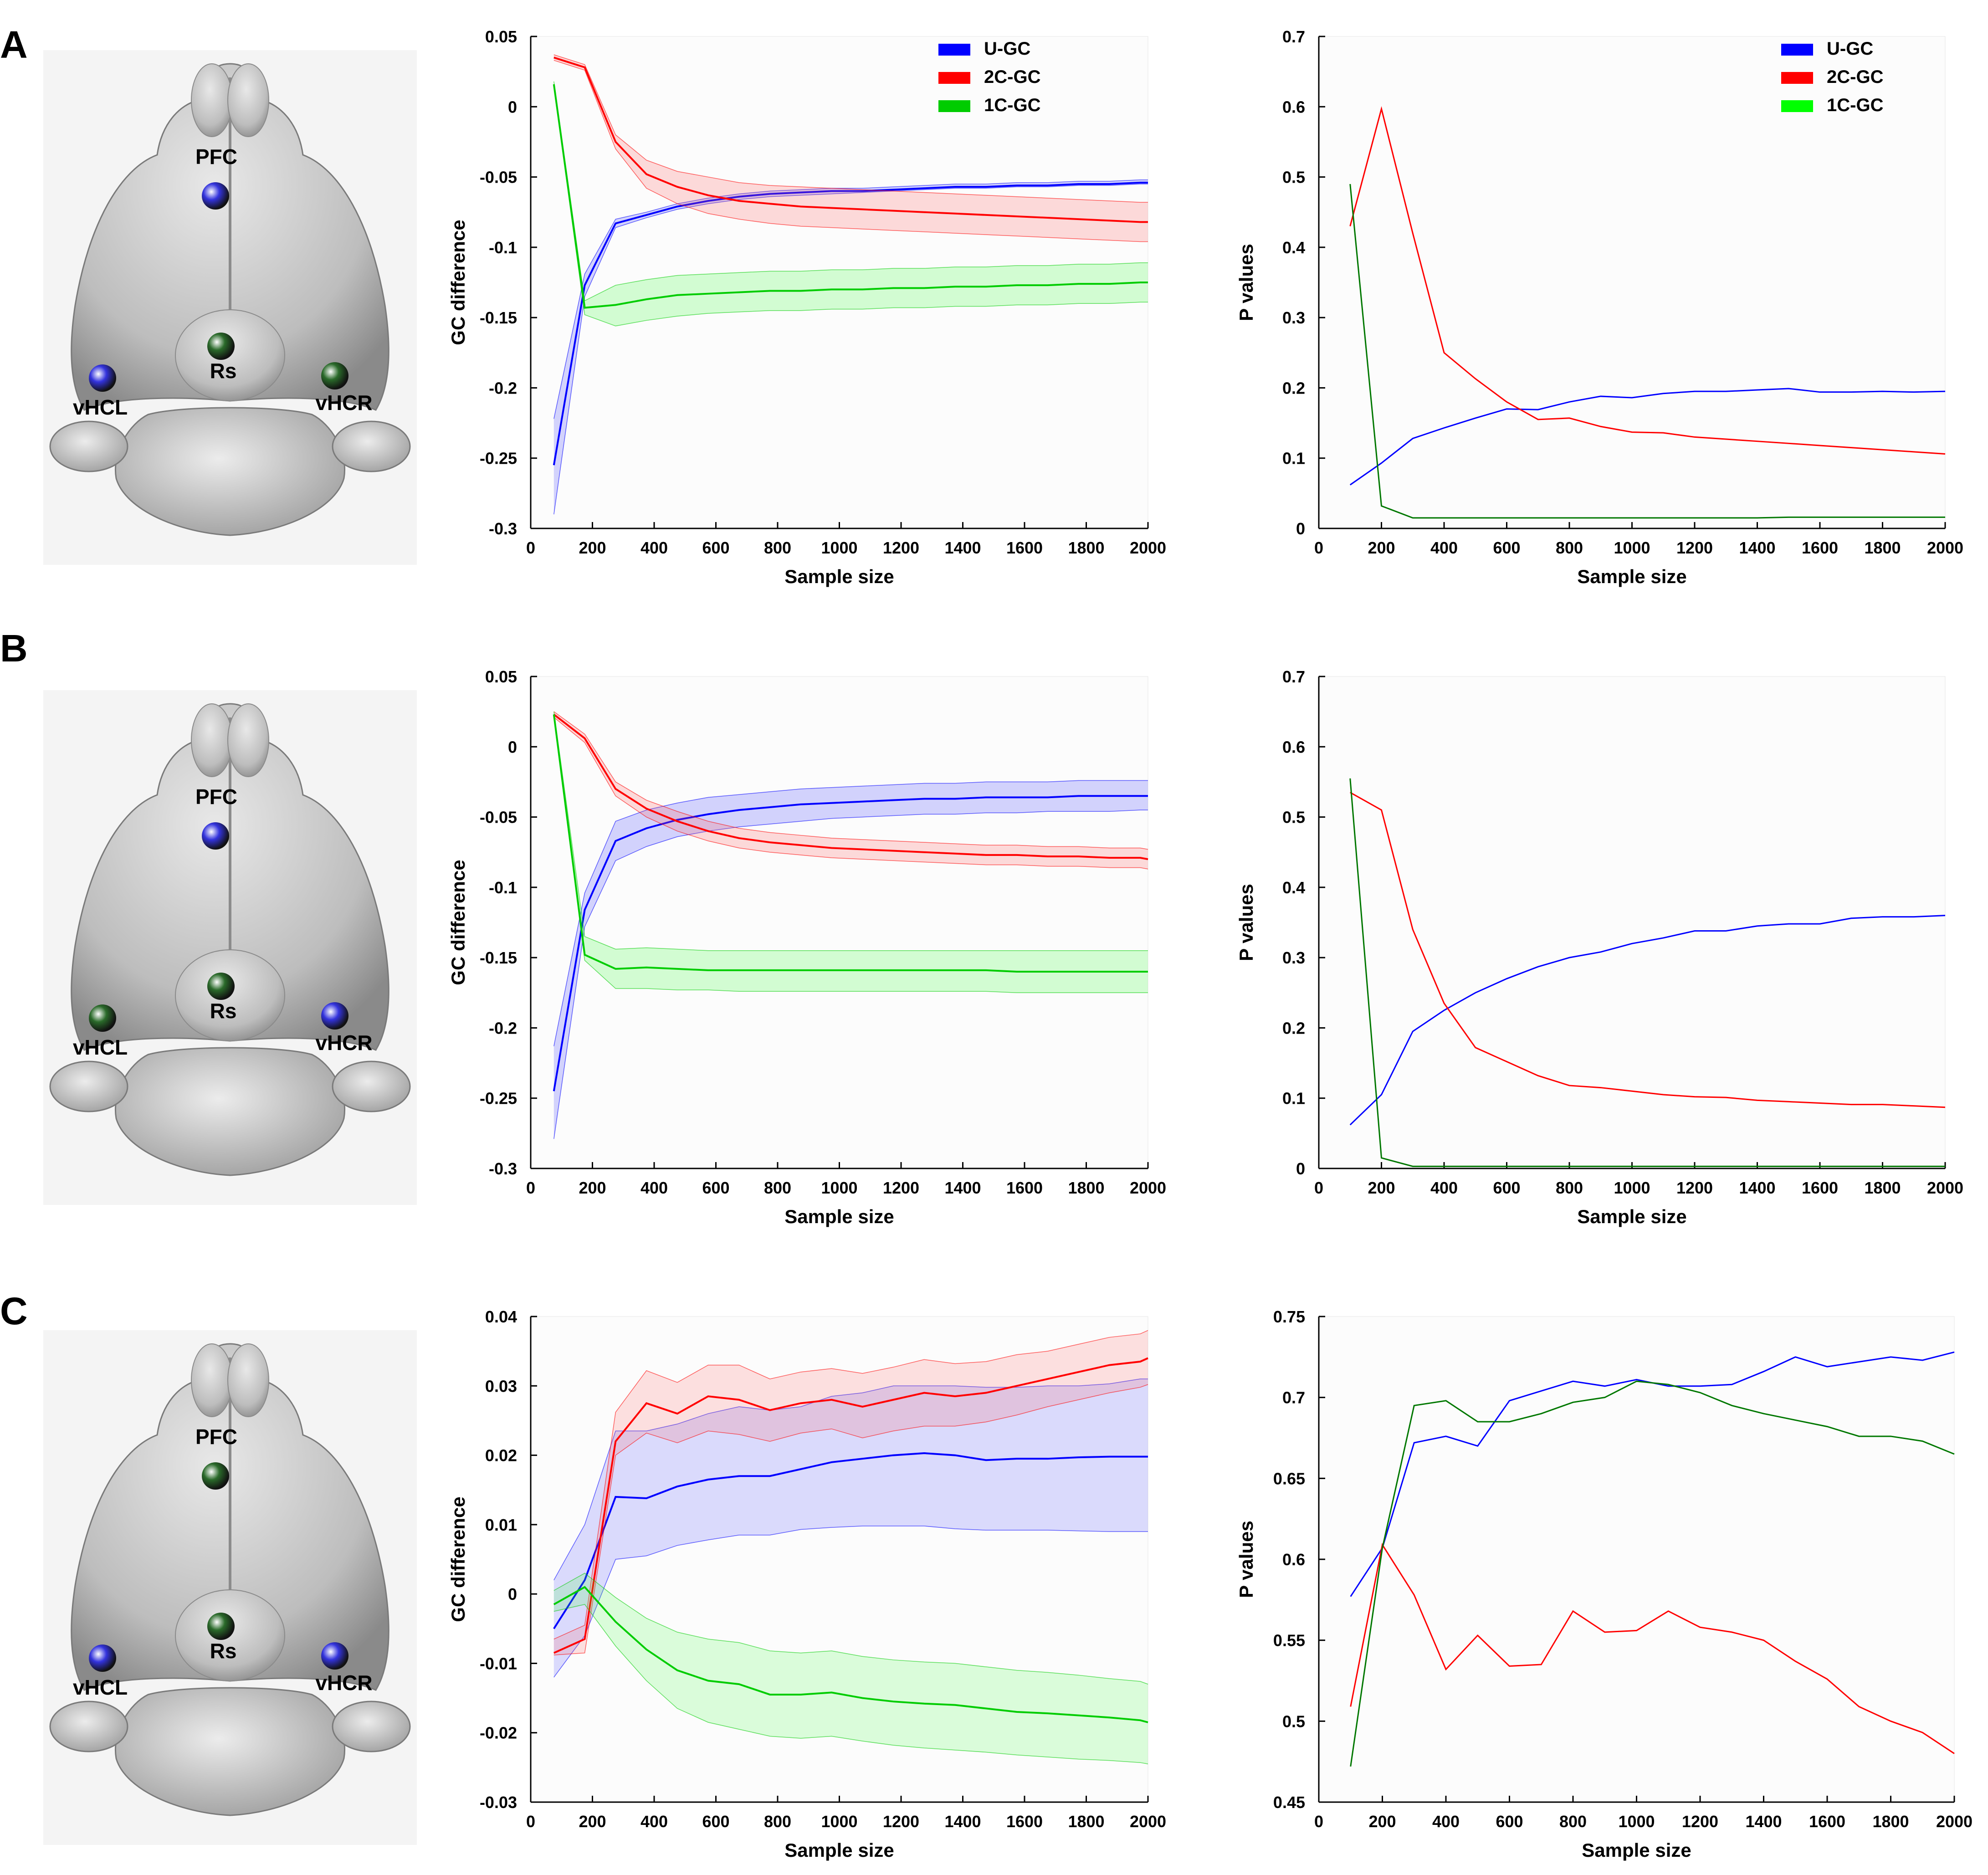 The height and width of the screenshot is (1875, 1988). Describe the element at coordinates (498, 1098) in the screenshot. I see `y-tick-label: -0.25` at that location.